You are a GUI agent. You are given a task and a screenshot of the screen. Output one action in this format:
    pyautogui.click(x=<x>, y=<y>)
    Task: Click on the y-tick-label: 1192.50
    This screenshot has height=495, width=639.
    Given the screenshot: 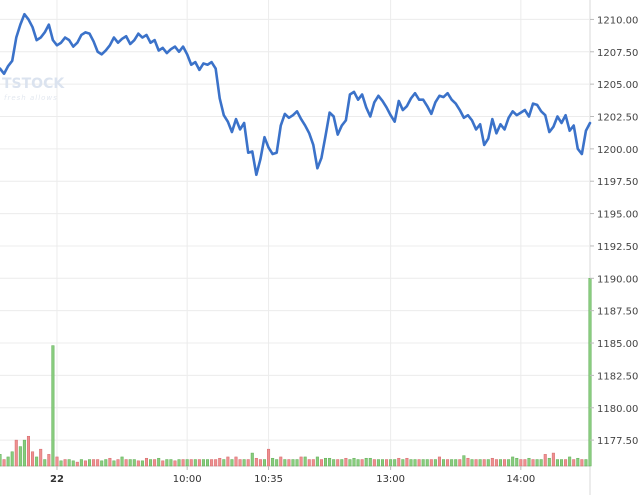 What is the action you would take?
    pyautogui.click(x=617, y=247)
    